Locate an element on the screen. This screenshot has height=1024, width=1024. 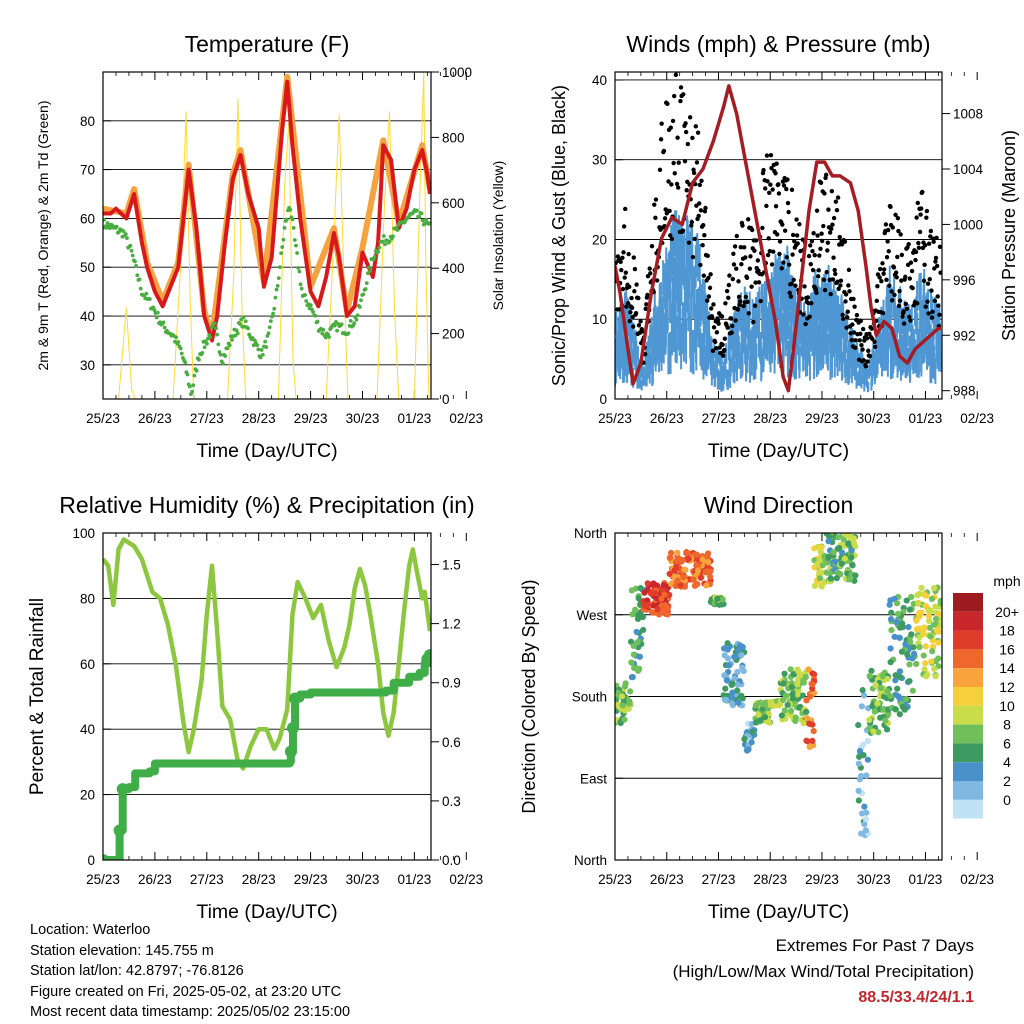
x-tick-label: 29/23 is located at coordinates (311, 879).